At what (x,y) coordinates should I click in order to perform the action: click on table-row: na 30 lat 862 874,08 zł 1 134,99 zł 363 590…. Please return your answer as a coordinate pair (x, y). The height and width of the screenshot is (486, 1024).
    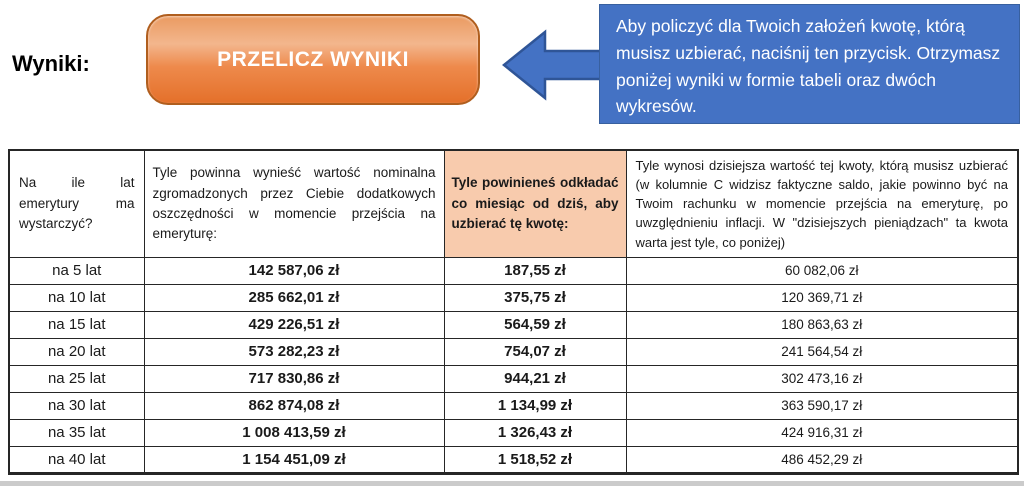
    Looking at the image, I should click on (513, 405).